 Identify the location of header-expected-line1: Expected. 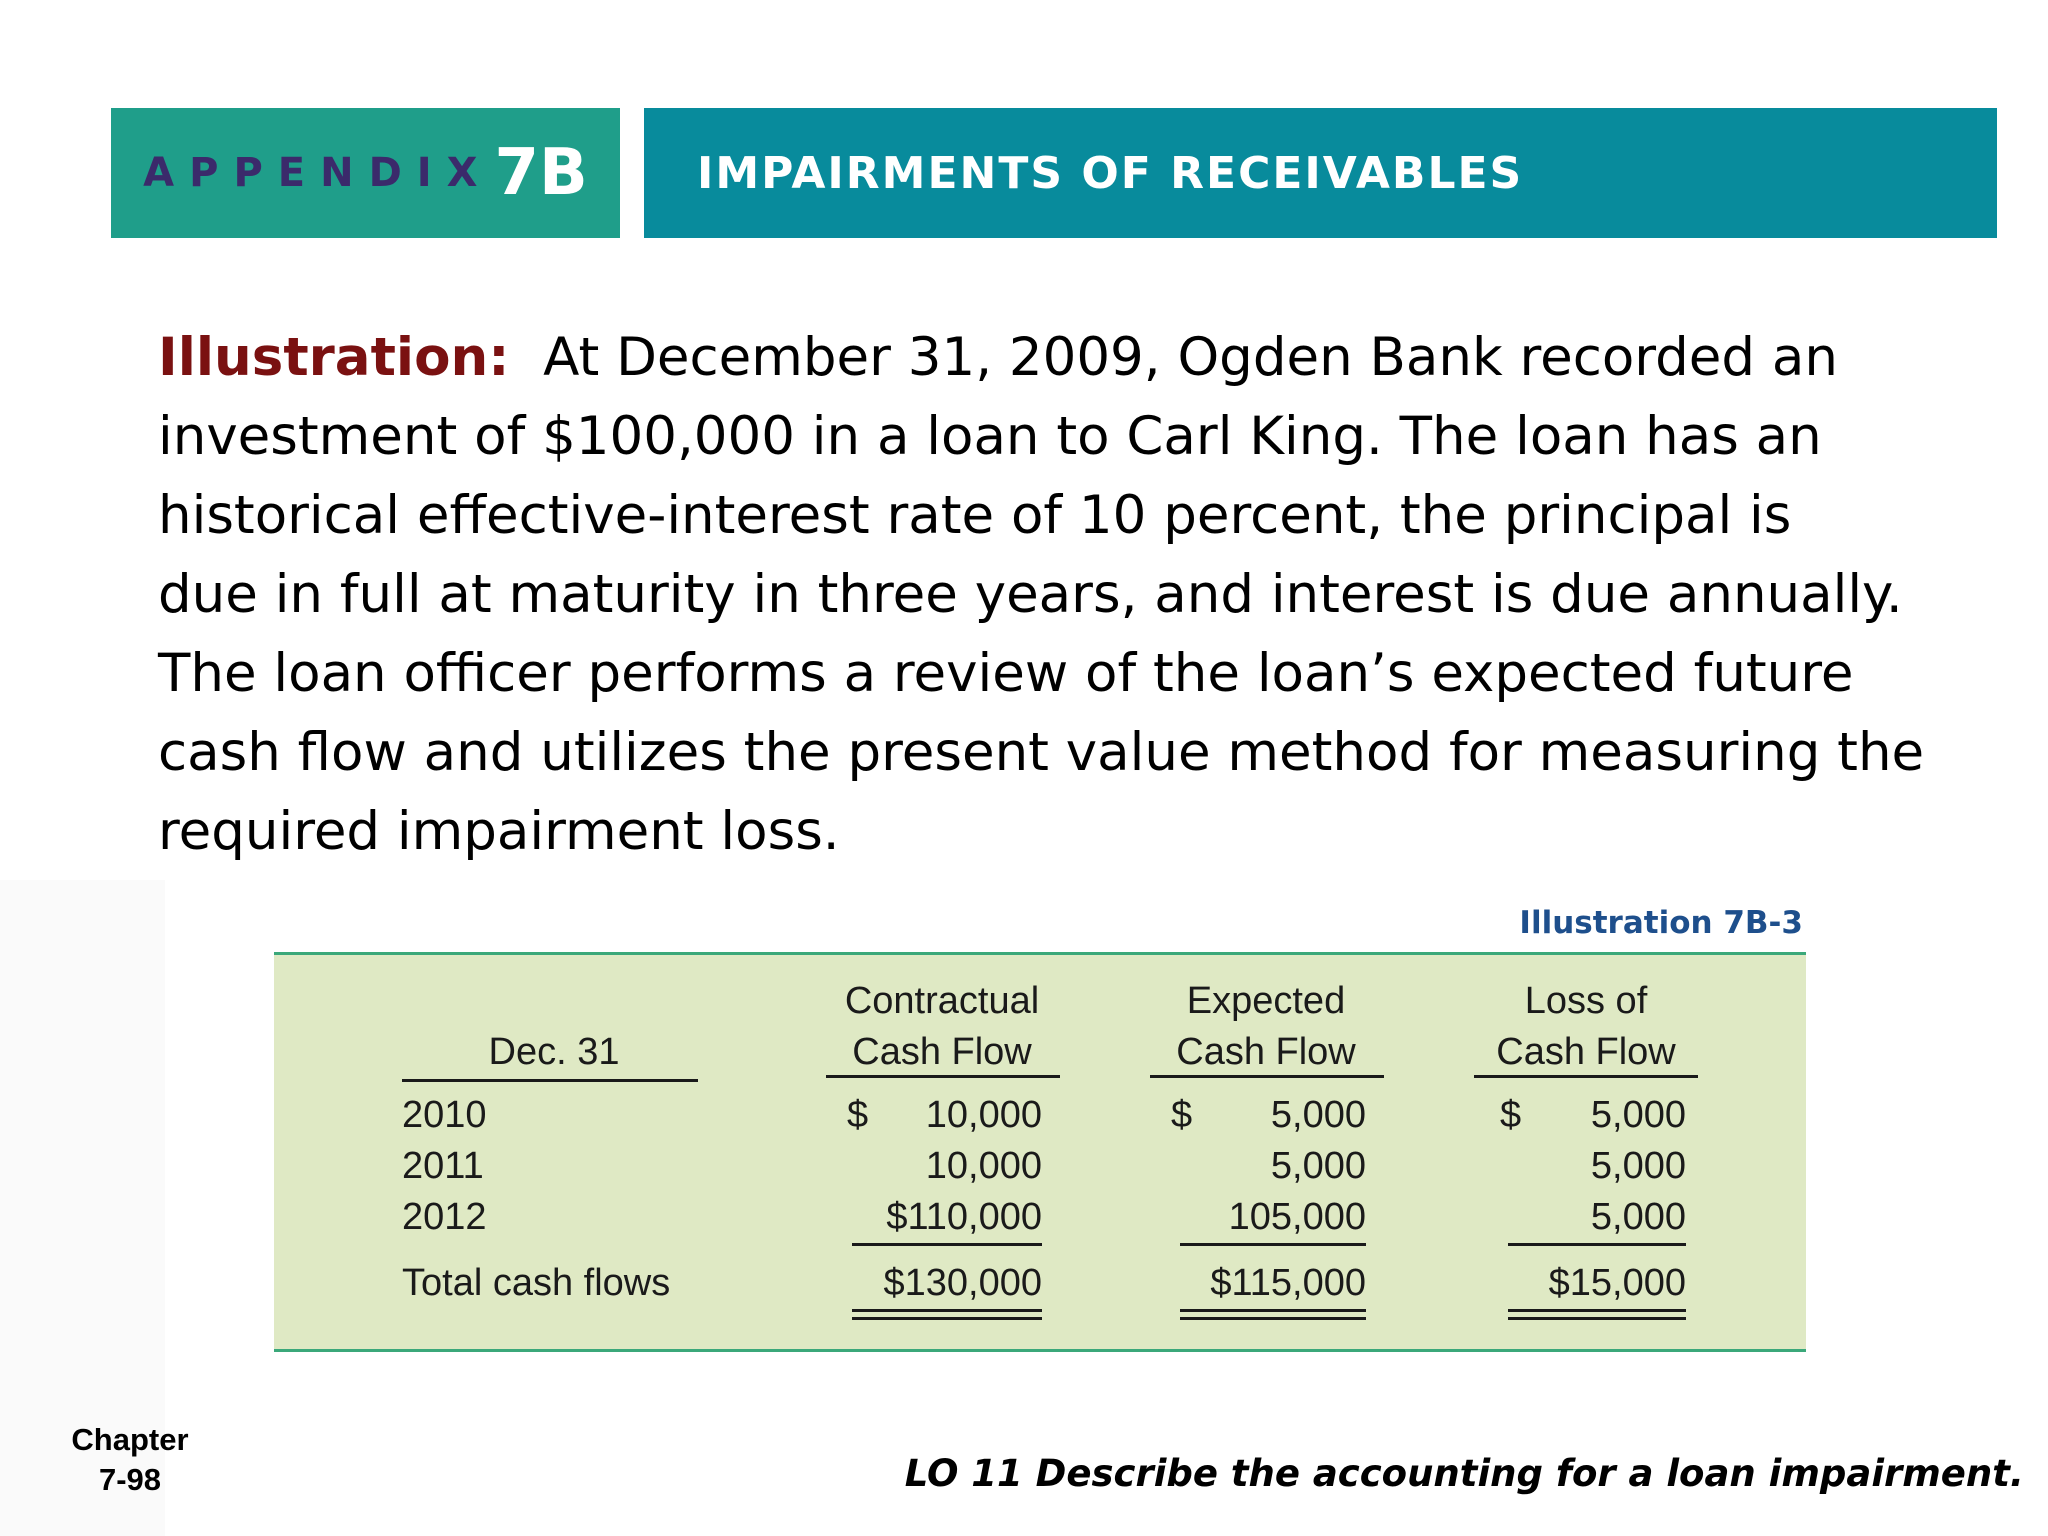
(1266, 1001).